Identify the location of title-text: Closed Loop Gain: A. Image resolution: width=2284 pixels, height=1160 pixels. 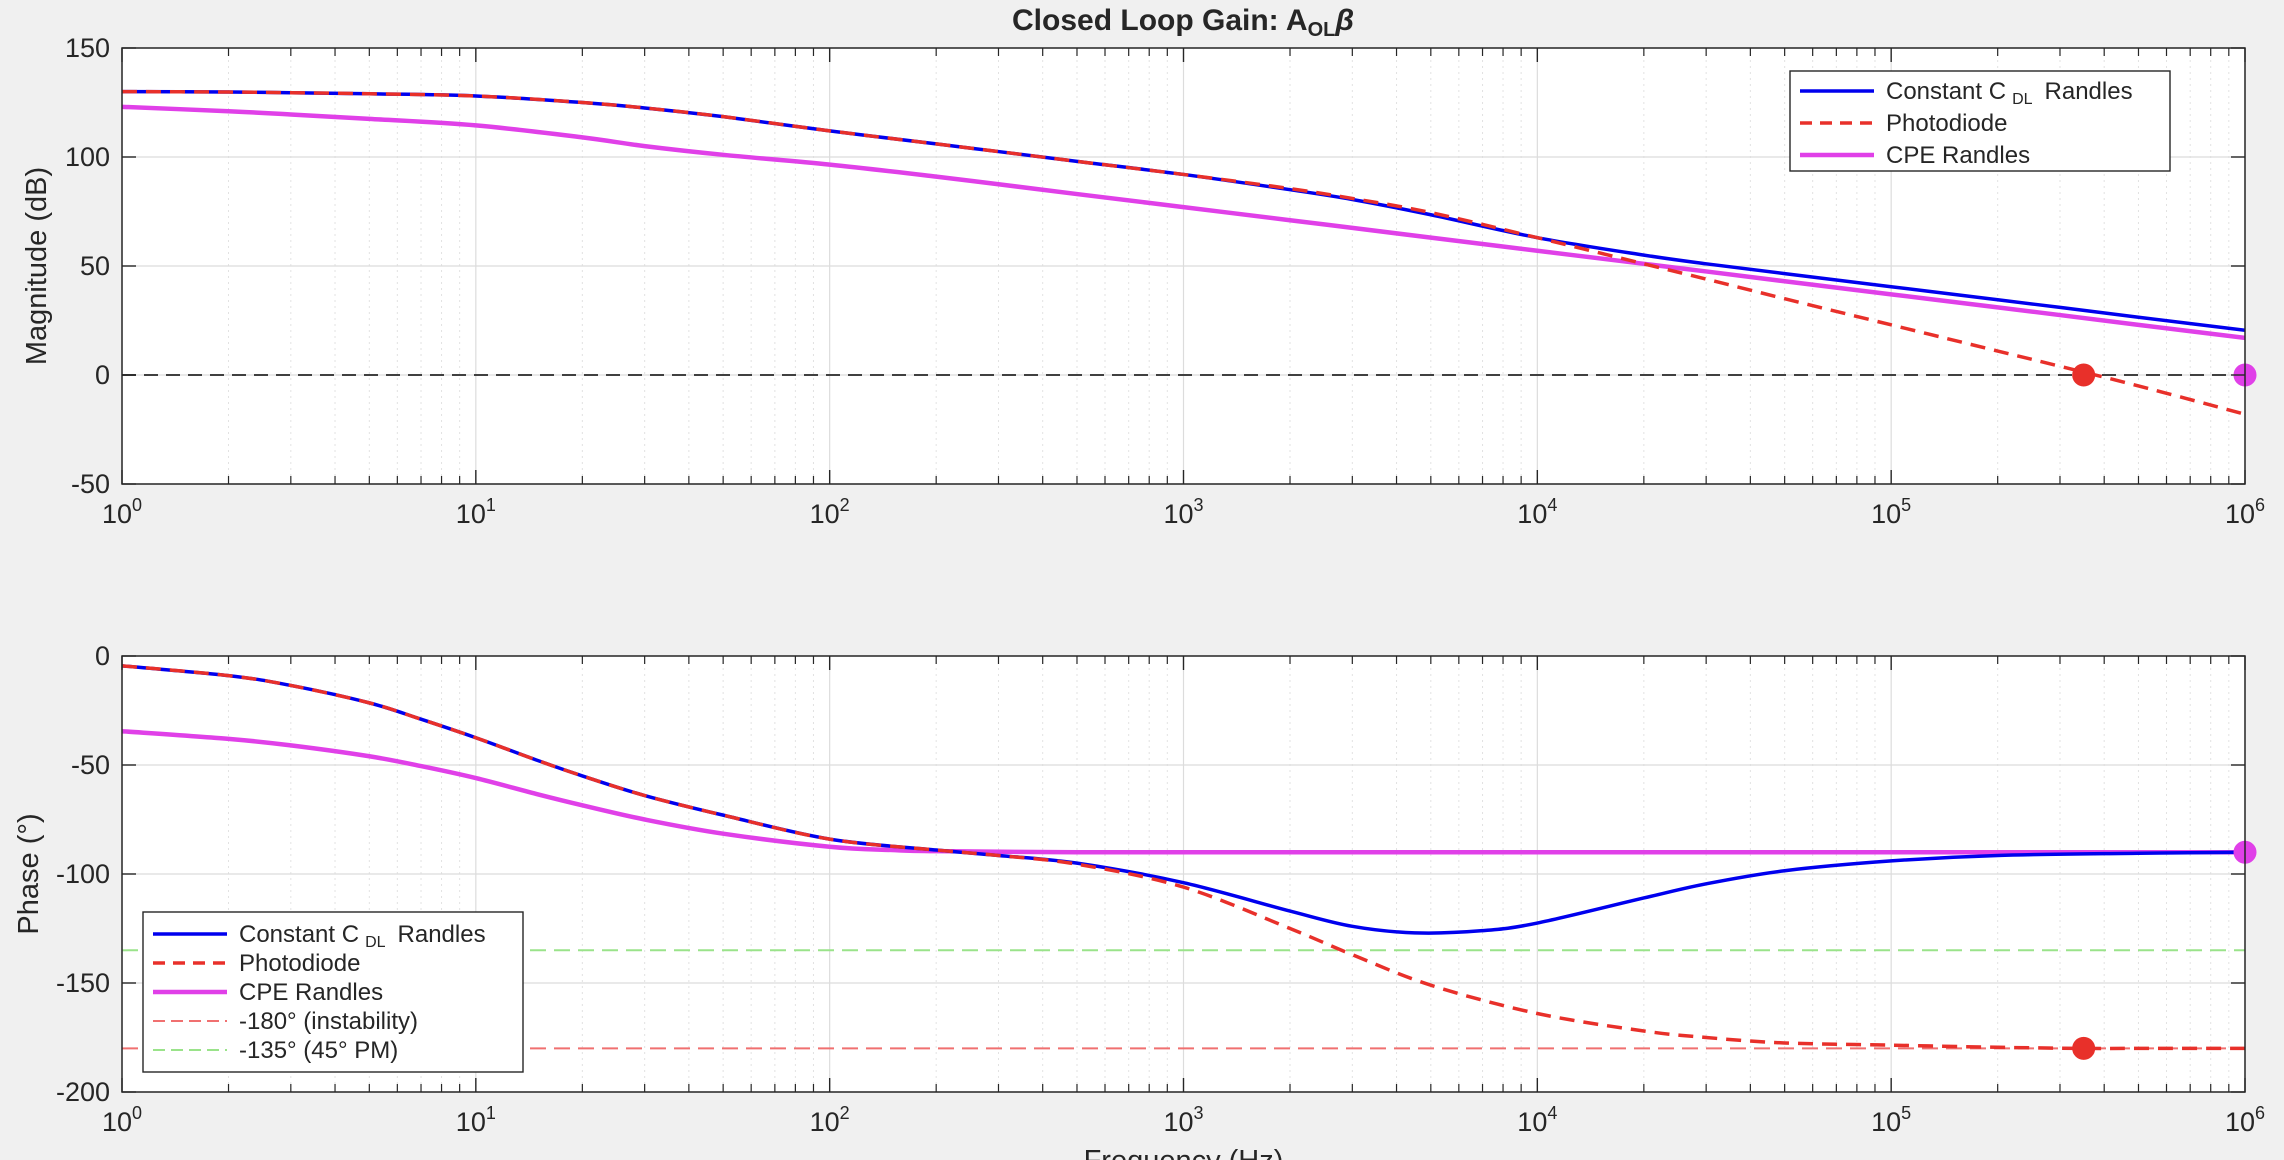
(1160, 20).